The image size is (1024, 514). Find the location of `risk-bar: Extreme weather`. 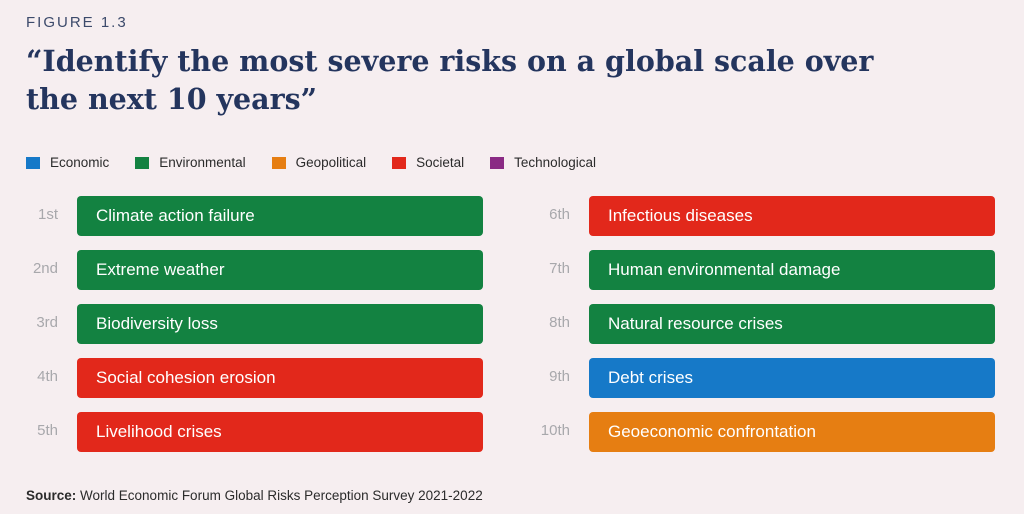

risk-bar: Extreme weather is located at coordinates (280, 270).